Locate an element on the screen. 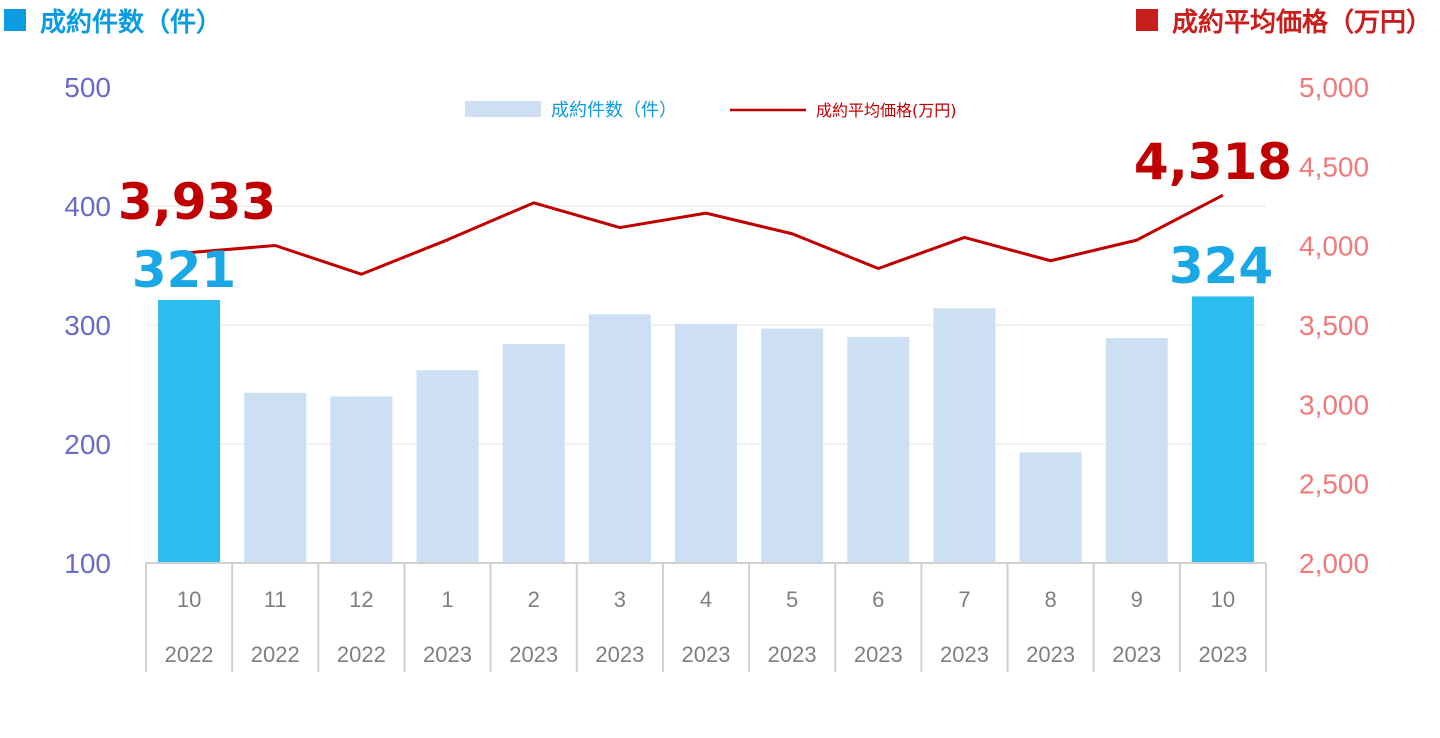  right-tick-label: 5,000 is located at coordinates (1334, 87).